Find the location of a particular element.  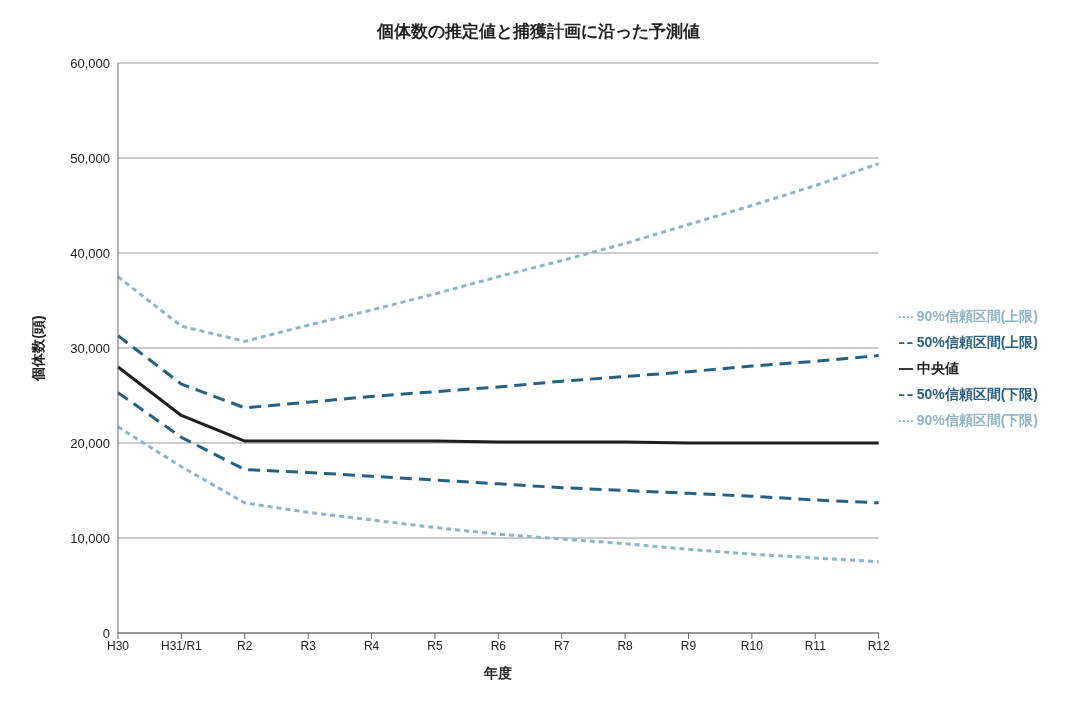

x-tick-label: R6 is located at coordinates (498, 645).